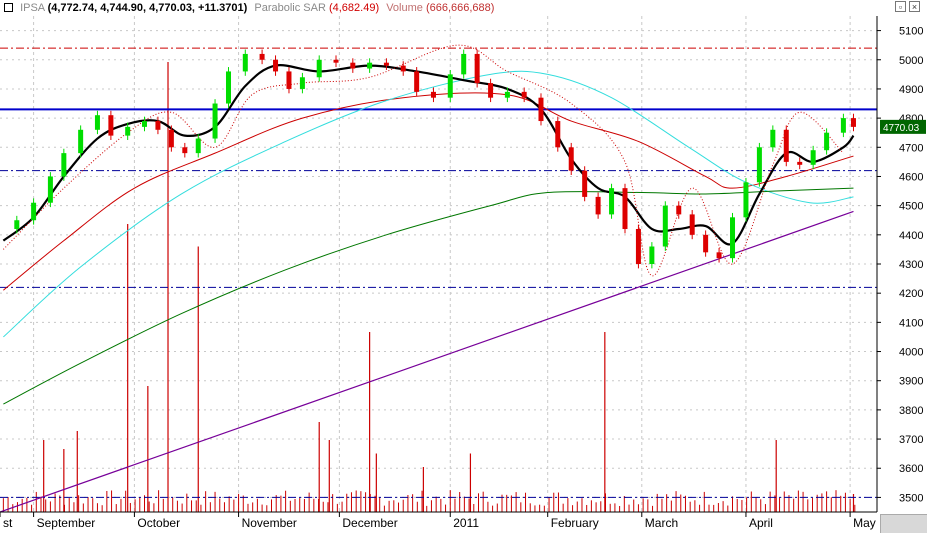 Image resolution: width=927 pixels, height=533 pixels. I want to click on y-tick-label: 4200, so click(911, 294).